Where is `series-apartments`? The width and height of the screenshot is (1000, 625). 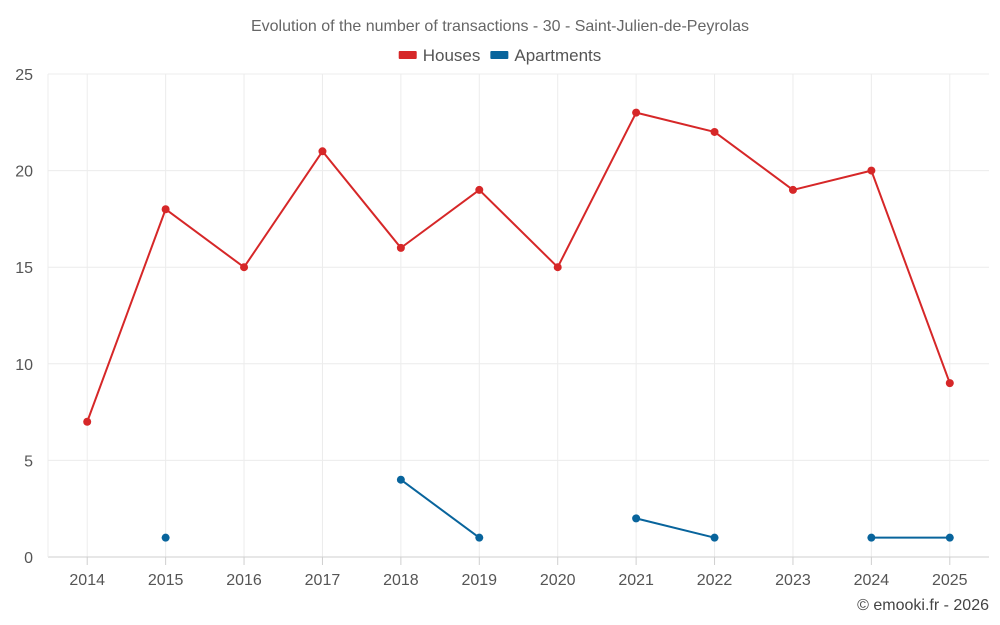 series-apartments is located at coordinates (557, 508).